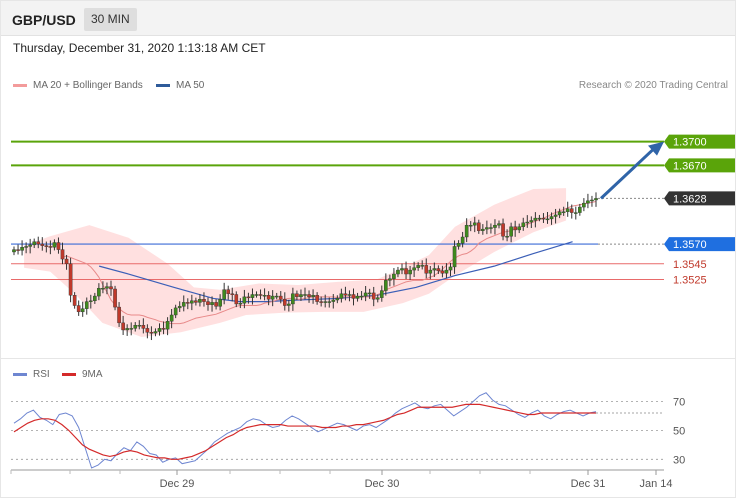 The height and width of the screenshot is (500, 738). I want to click on timeframe-badge: 30 MIN, so click(110, 19).